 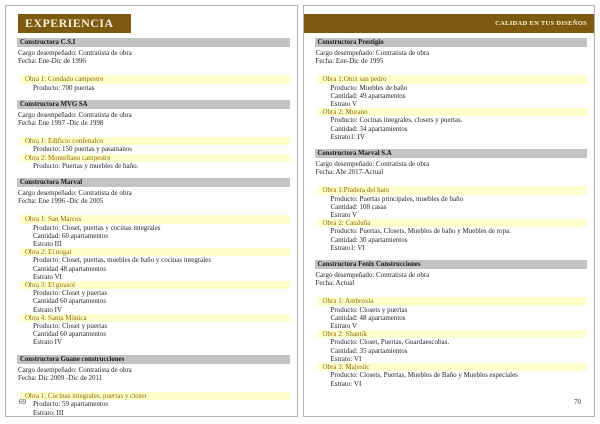 I want to click on obra-title: Obra 1:Onix san pedro, so click(x=452, y=79).